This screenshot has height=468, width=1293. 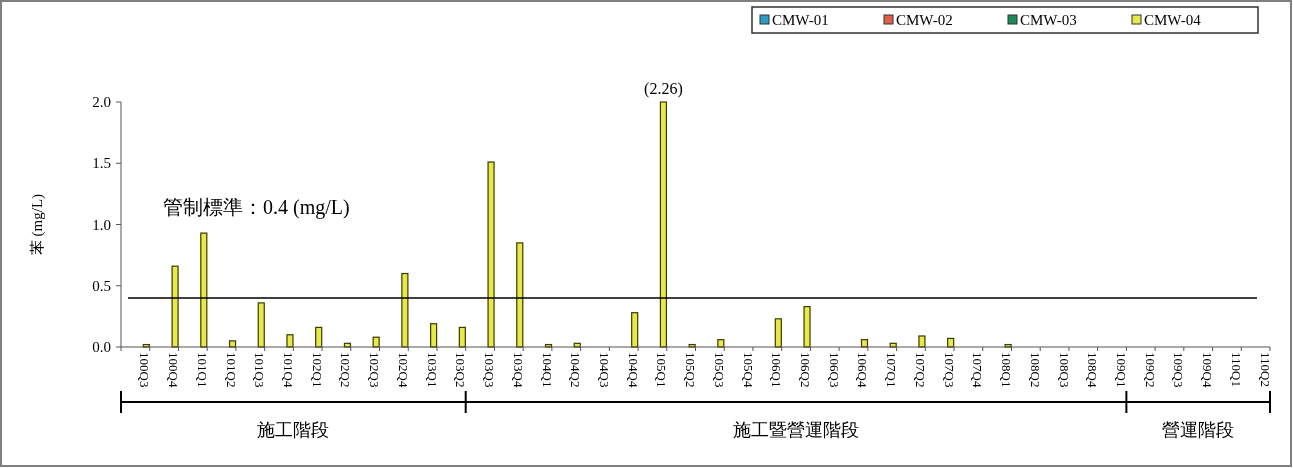 I want to click on x-tick-label: 101Q2, so click(x=231, y=370).